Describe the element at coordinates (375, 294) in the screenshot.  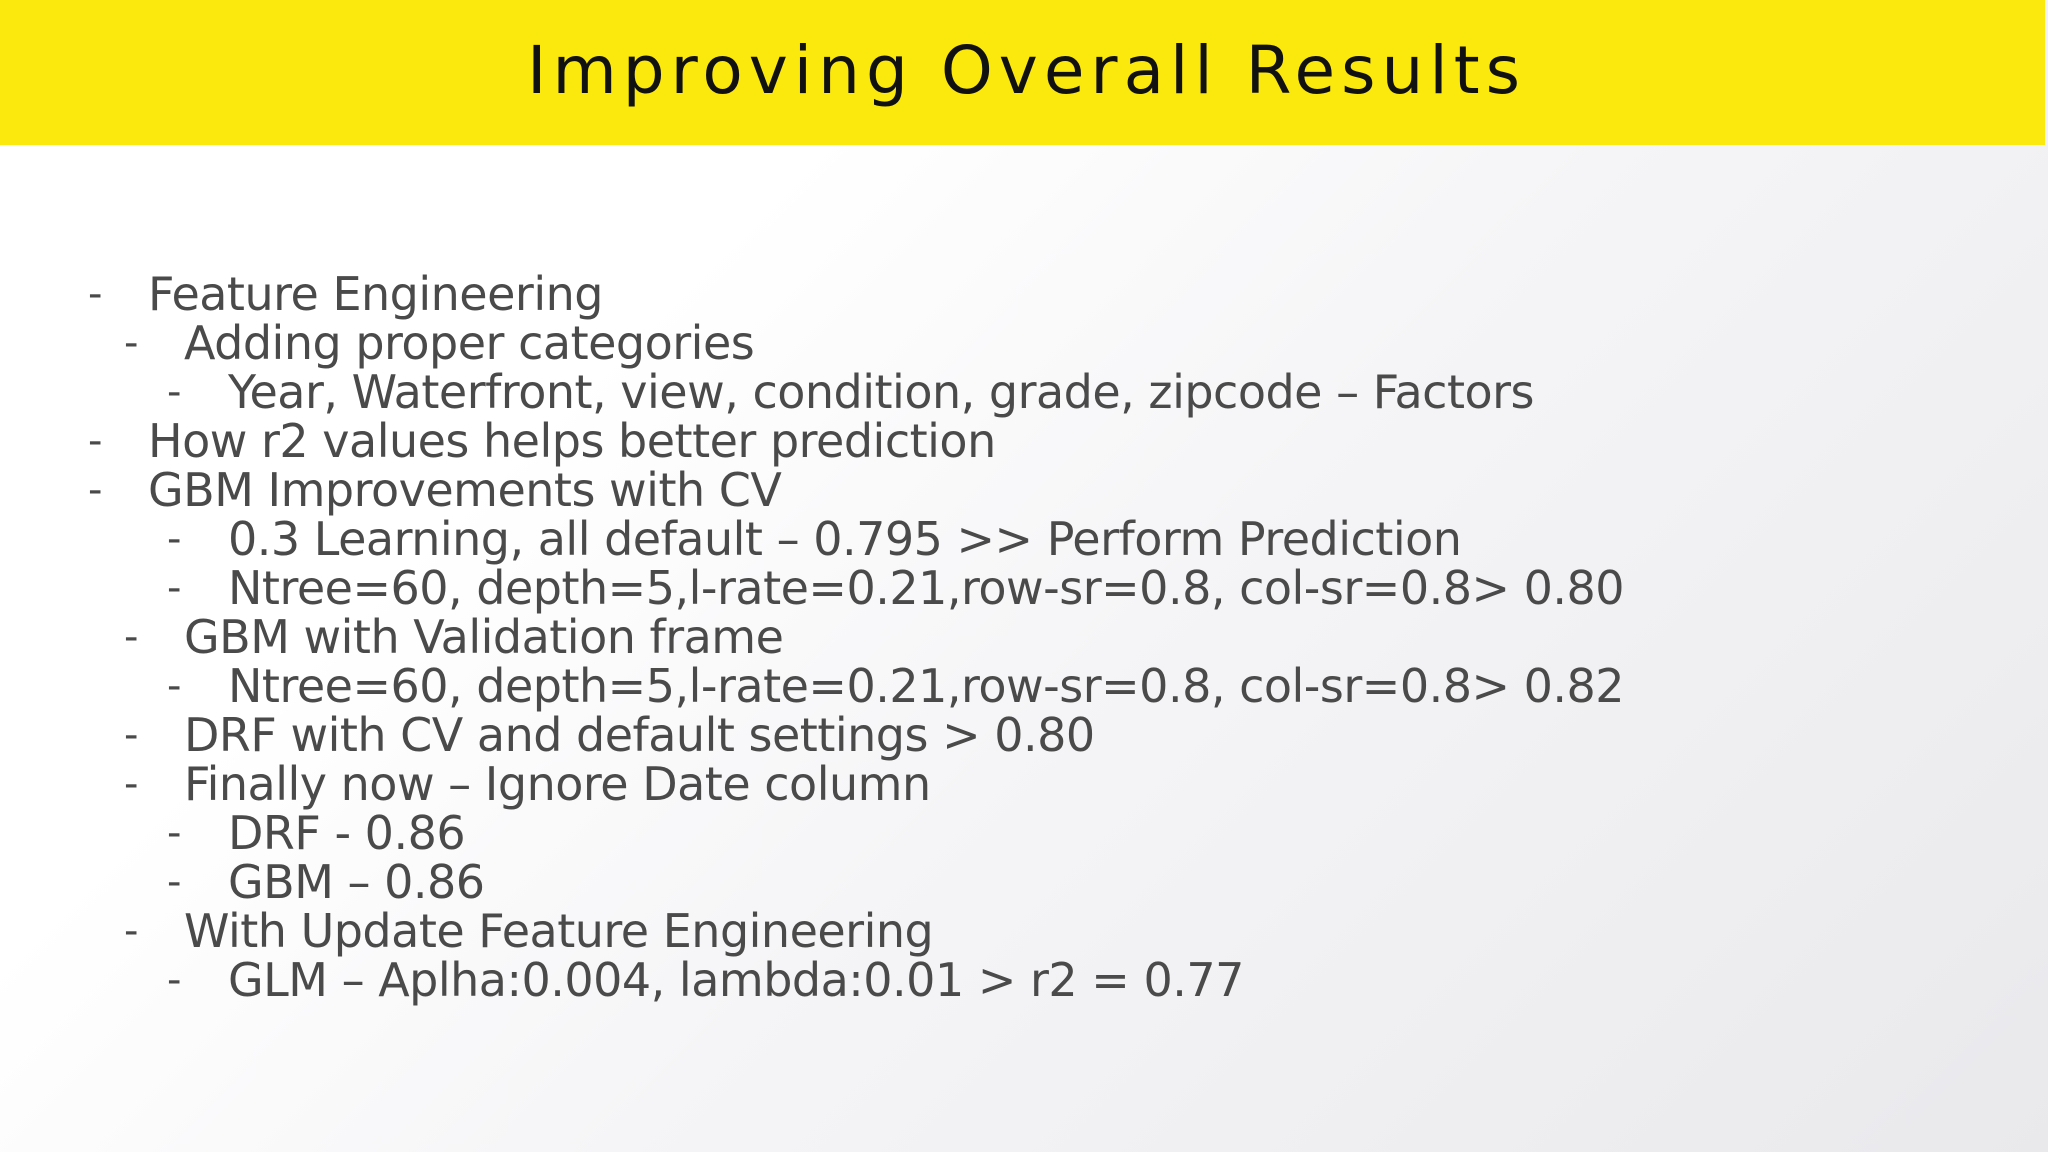
I see `list-item-text: Feature Engineering` at that location.